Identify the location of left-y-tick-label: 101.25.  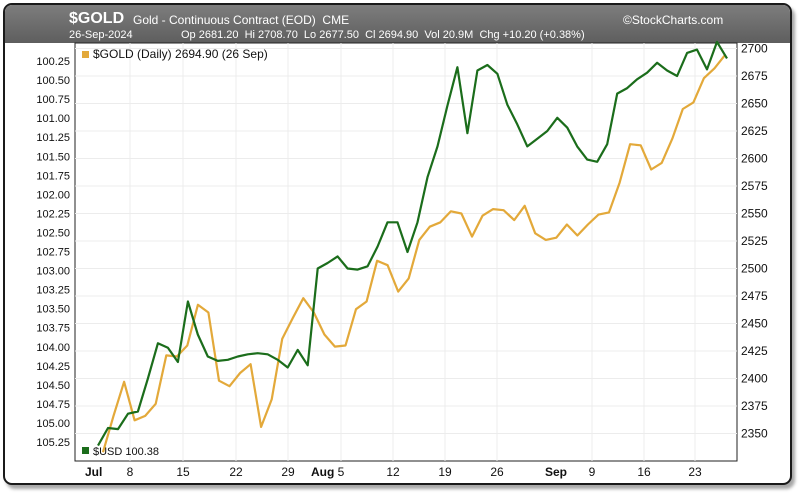
(53, 138).